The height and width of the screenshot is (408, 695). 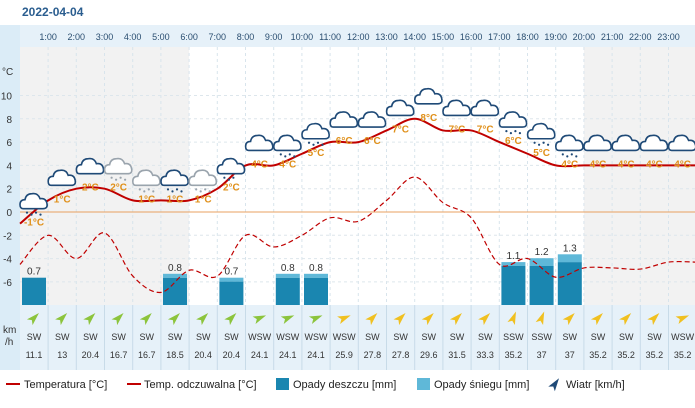 What do you see at coordinates (7, 97) in the screenshot?
I see `y-tick-label: 10` at bounding box center [7, 97].